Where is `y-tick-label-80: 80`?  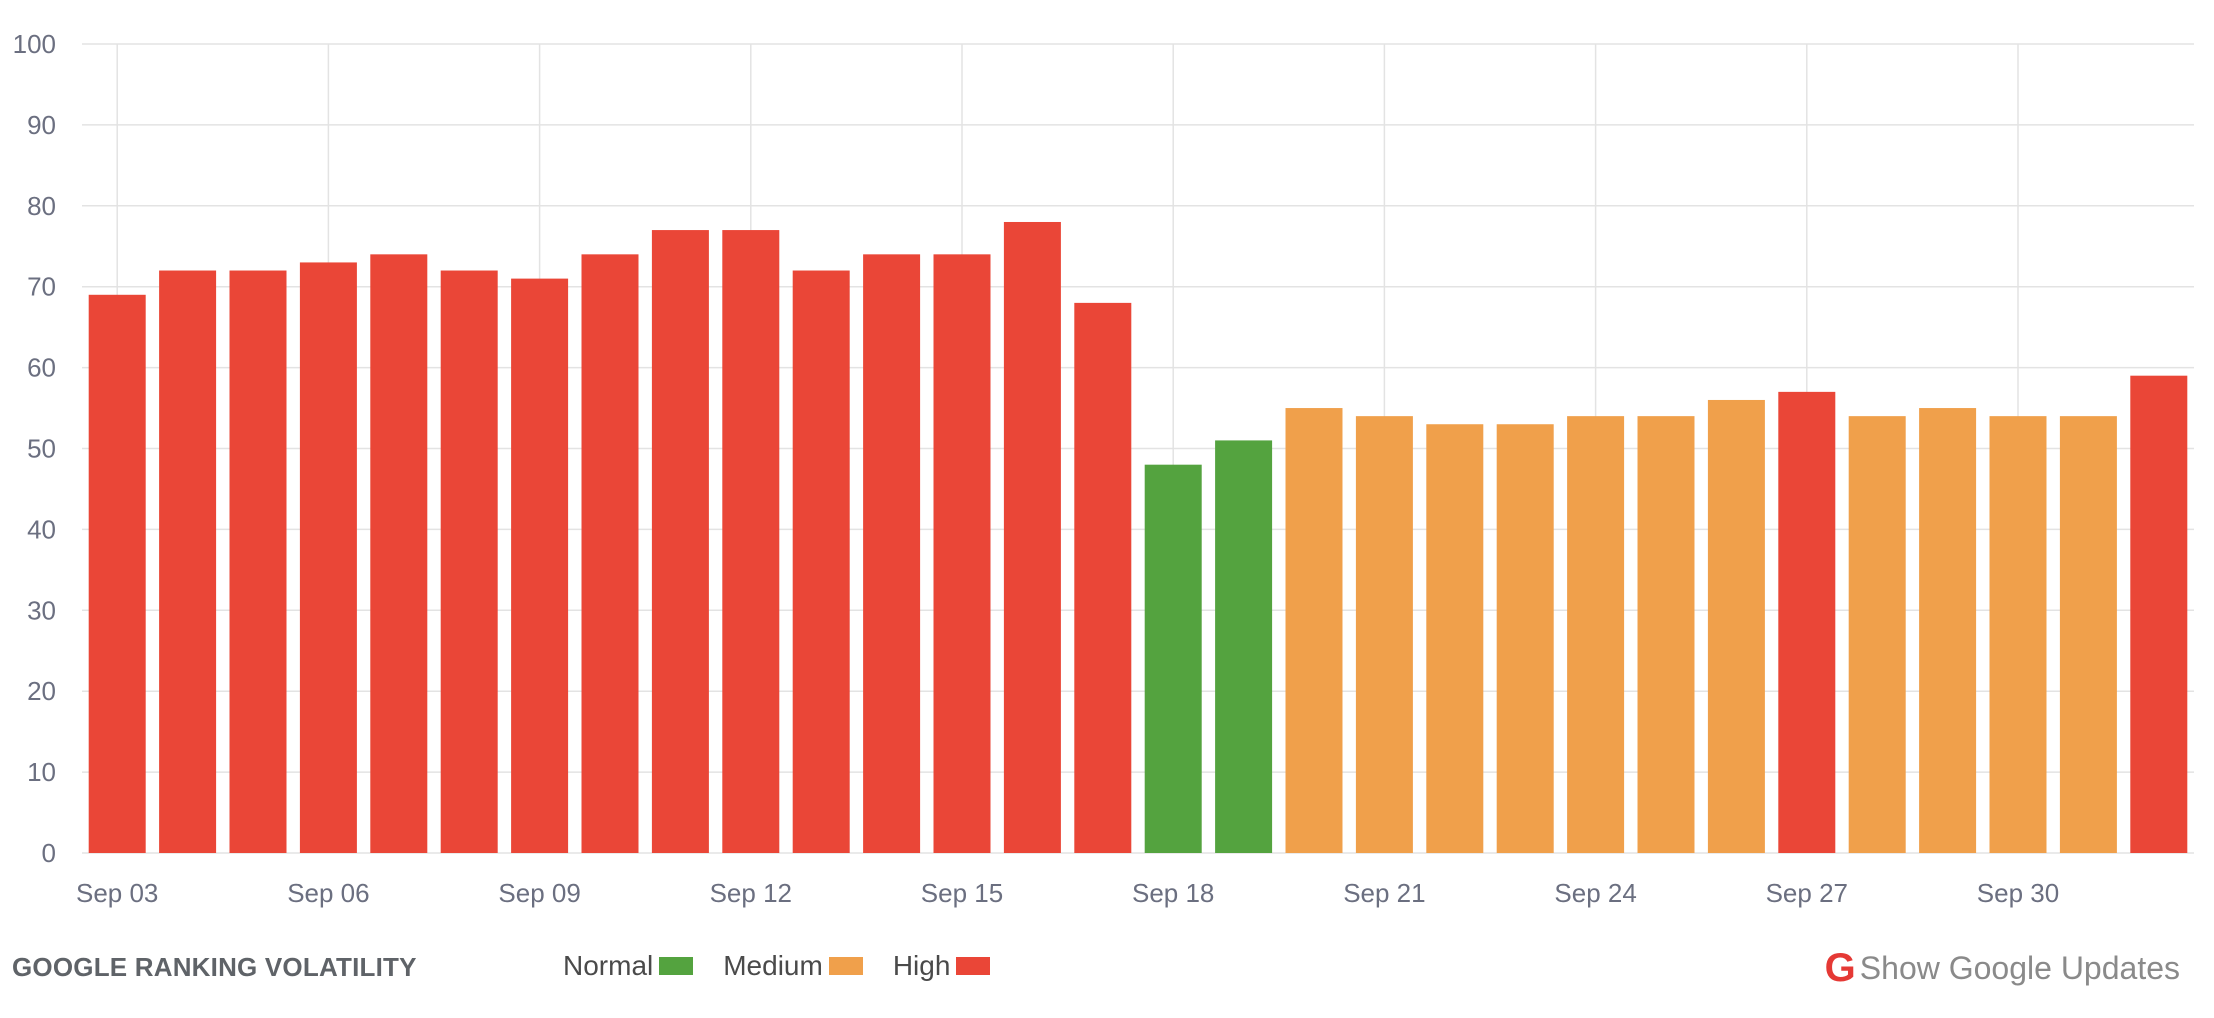
y-tick-label-80: 80 is located at coordinates (41, 206).